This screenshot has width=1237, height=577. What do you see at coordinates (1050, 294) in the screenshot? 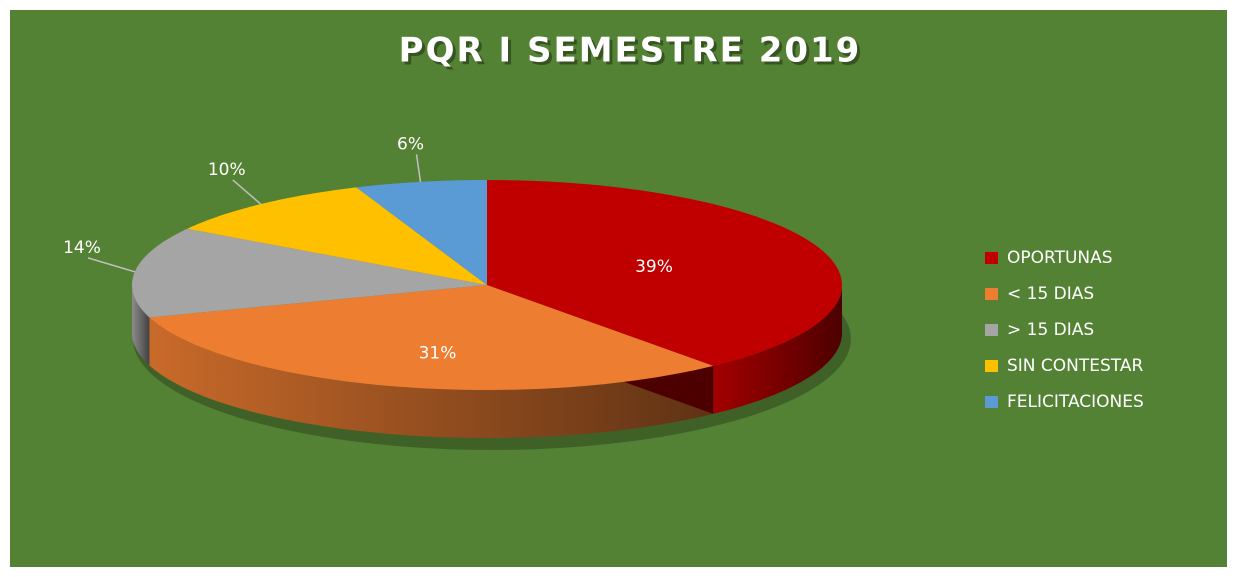
I see `legend-label: < 15 DIAS` at bounding box center [1050, 294].